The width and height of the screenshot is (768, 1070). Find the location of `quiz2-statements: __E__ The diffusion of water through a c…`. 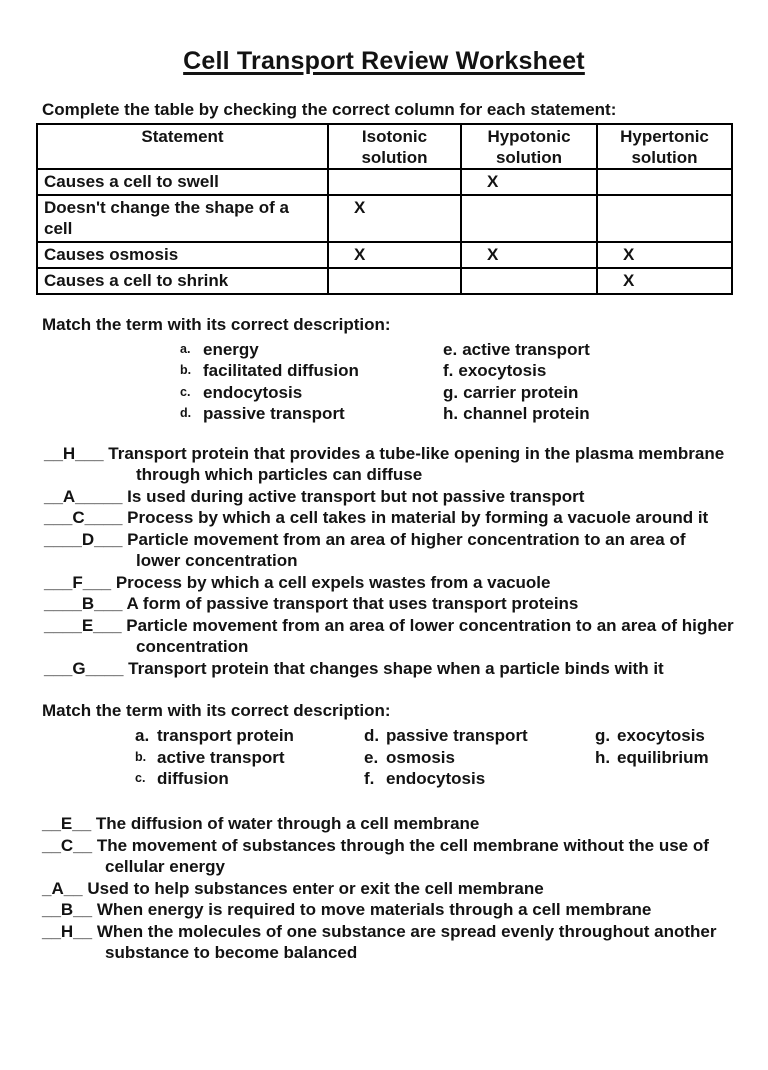

quiz2-statements: __E__ The diffusion of water through a c… is located at coordinates (386, 888).